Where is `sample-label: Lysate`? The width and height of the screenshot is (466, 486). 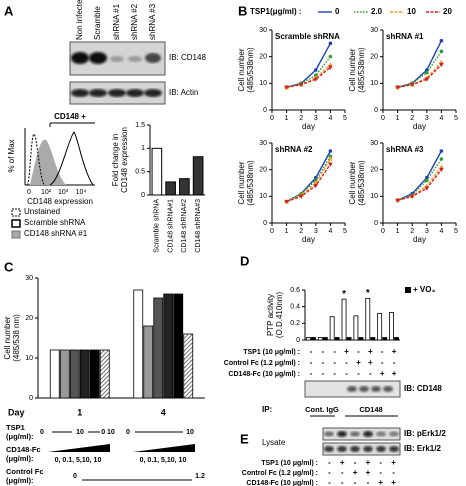
sample-label: Lysate is located at coordinates (274, 442).